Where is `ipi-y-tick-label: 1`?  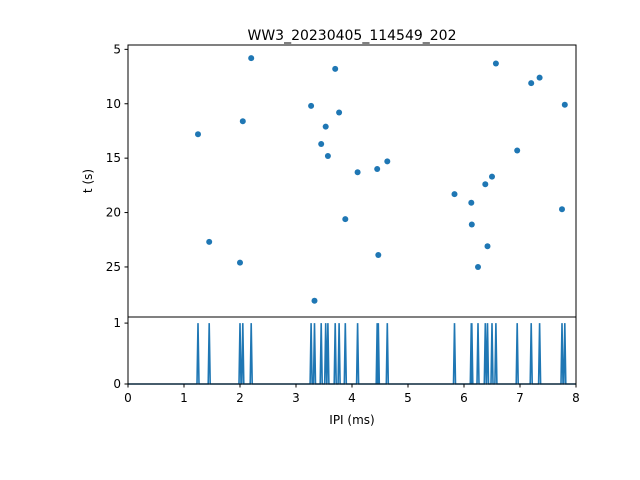
ipi-y-tick-label: 1 is located at coordinates (117, 323).